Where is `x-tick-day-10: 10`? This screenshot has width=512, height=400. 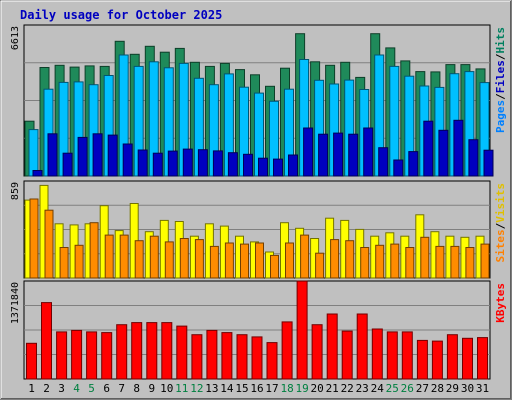 x-tick-day-10: 10 is located at coordinates (166, 388).